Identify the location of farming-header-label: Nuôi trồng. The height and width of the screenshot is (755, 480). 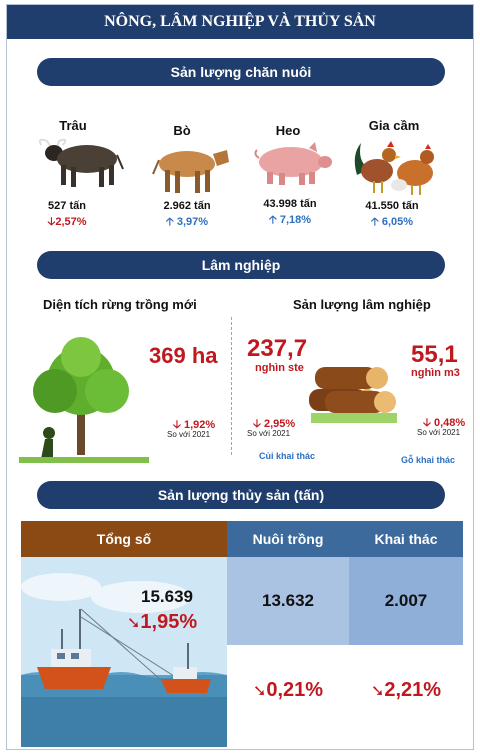
(288, 539).